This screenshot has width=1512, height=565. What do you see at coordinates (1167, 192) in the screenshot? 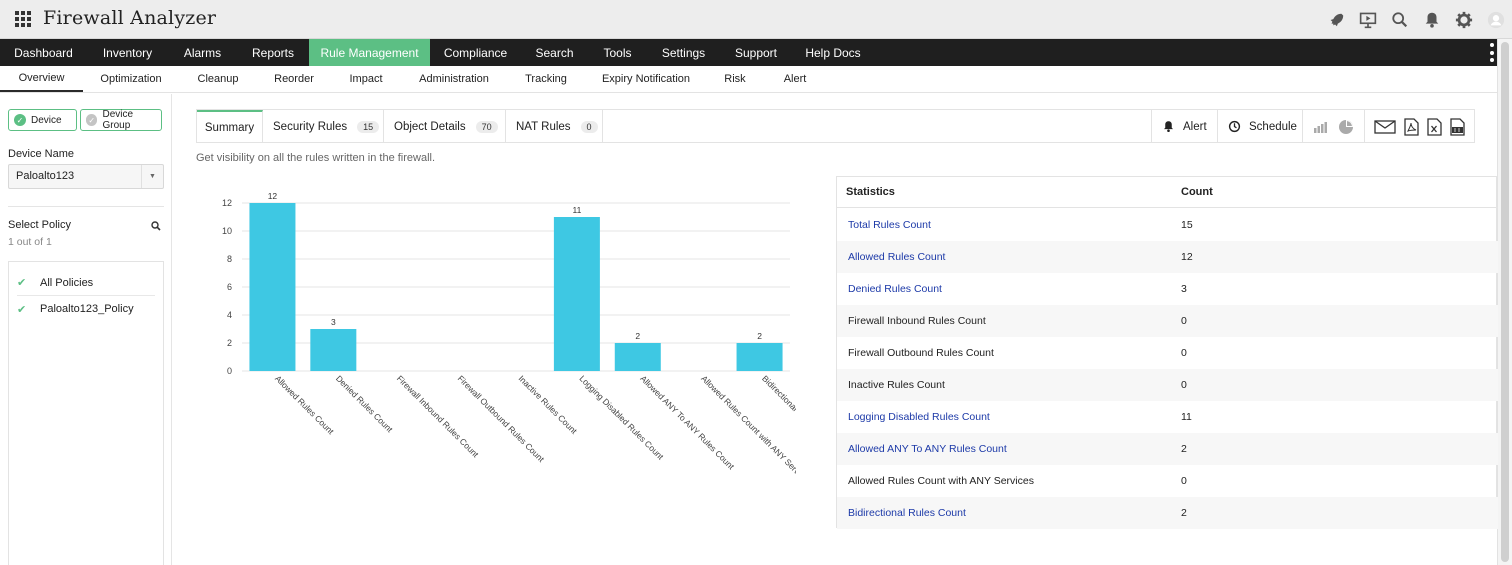
I see `table-header: Statistics Count` at bounding box center [1167, 192].